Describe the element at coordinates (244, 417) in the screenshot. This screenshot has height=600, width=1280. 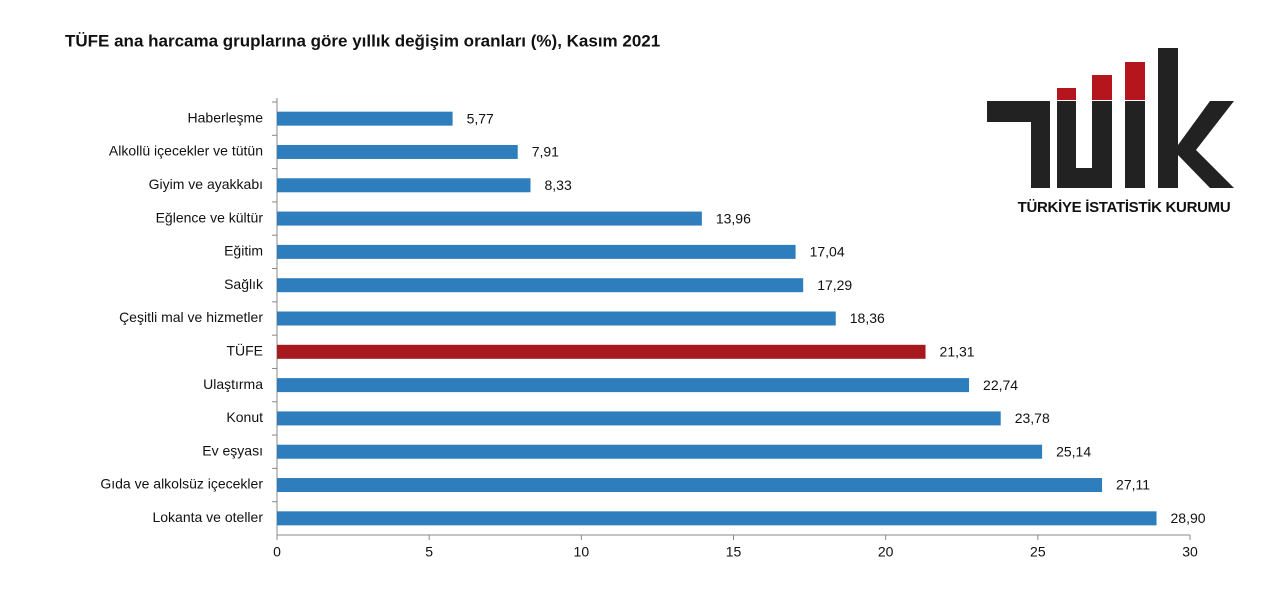
I see `y-tick-label: Konut` at that location.